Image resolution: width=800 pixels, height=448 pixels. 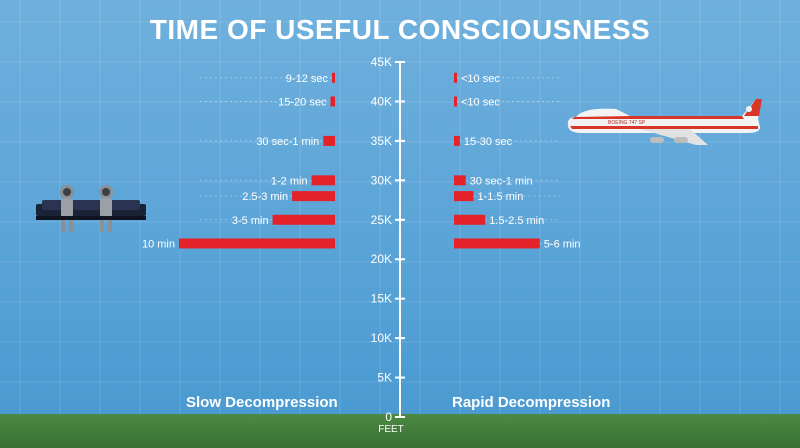 What do you see at coordinates (381, 259) in the screenshot?
I see `axis-tick-label: 20K` at bounding box center [381, 259].